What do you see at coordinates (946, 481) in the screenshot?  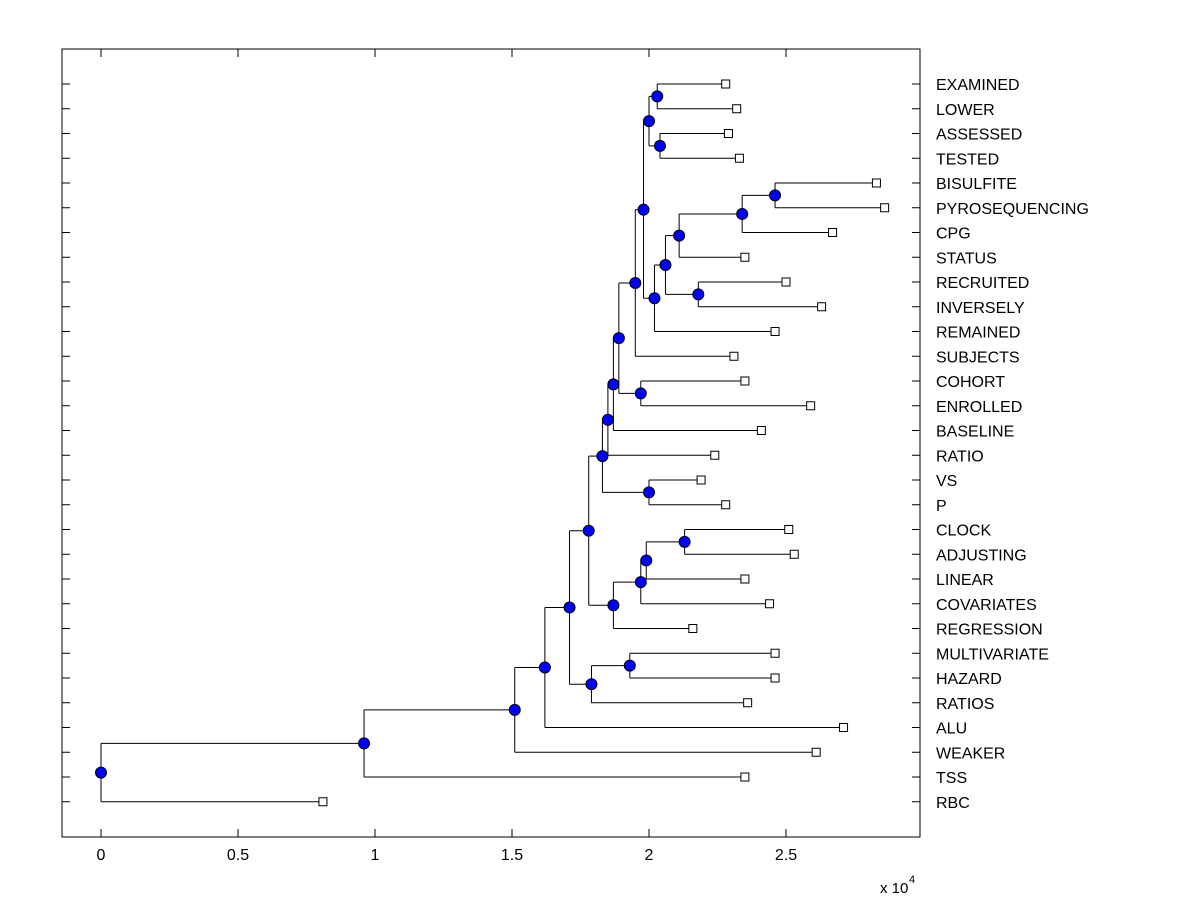 I see `leaf-label: VS` at bounding box center [946, 481].